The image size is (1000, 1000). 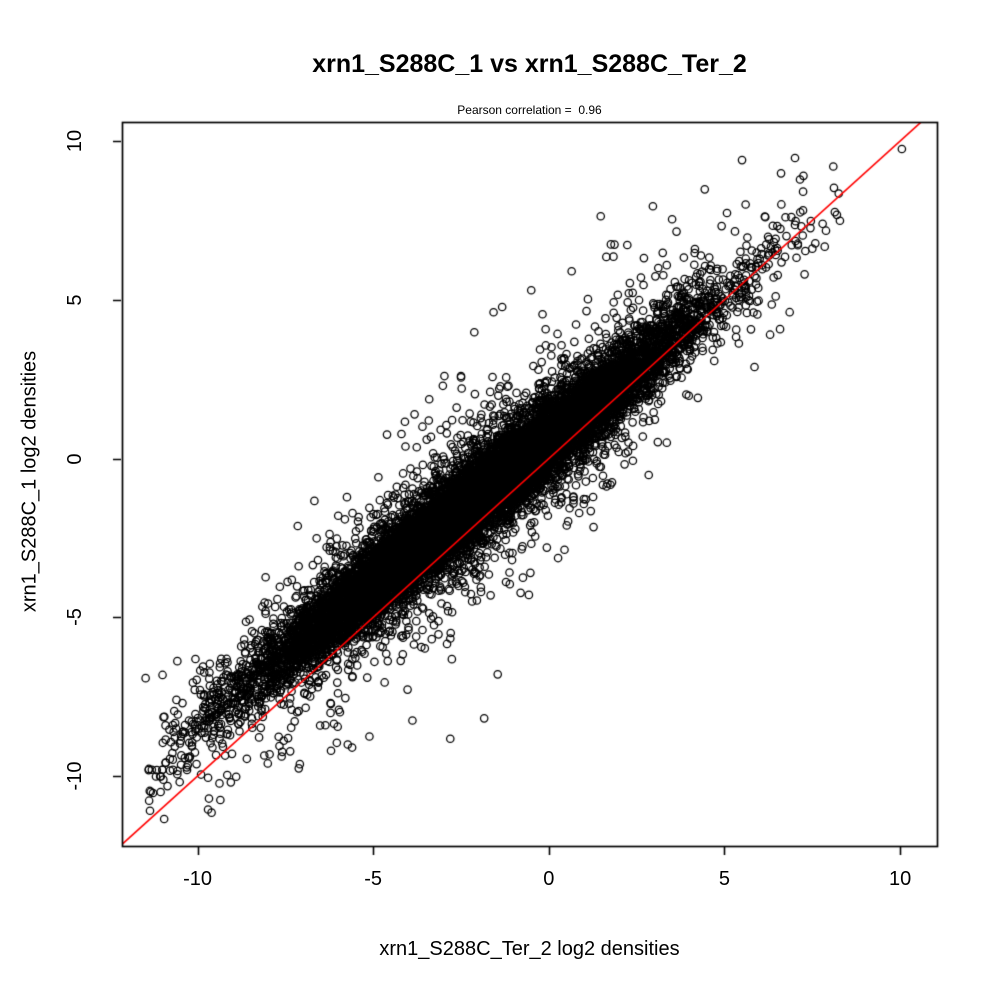 I want to click on y-tick-label-5: 5, so click(x=75, y=300).